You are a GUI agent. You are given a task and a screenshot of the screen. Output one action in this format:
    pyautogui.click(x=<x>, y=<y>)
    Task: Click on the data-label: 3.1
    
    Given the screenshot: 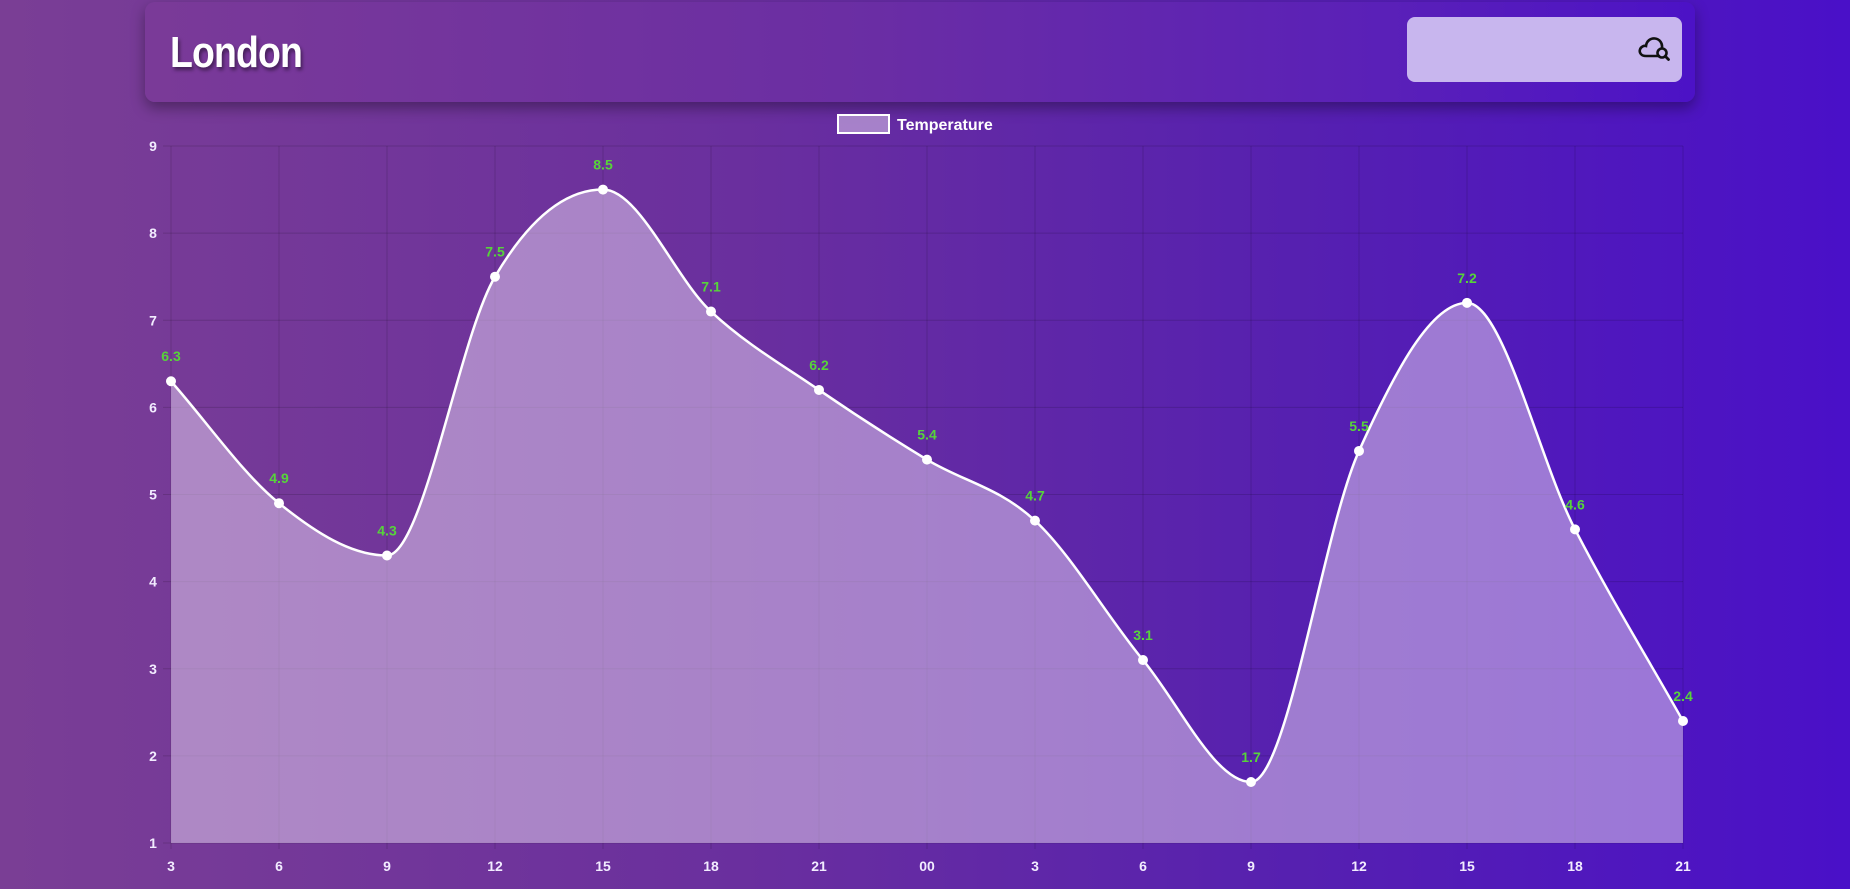 What is the action you would take?
    pyautogui.click(x=1143, y=635)
    